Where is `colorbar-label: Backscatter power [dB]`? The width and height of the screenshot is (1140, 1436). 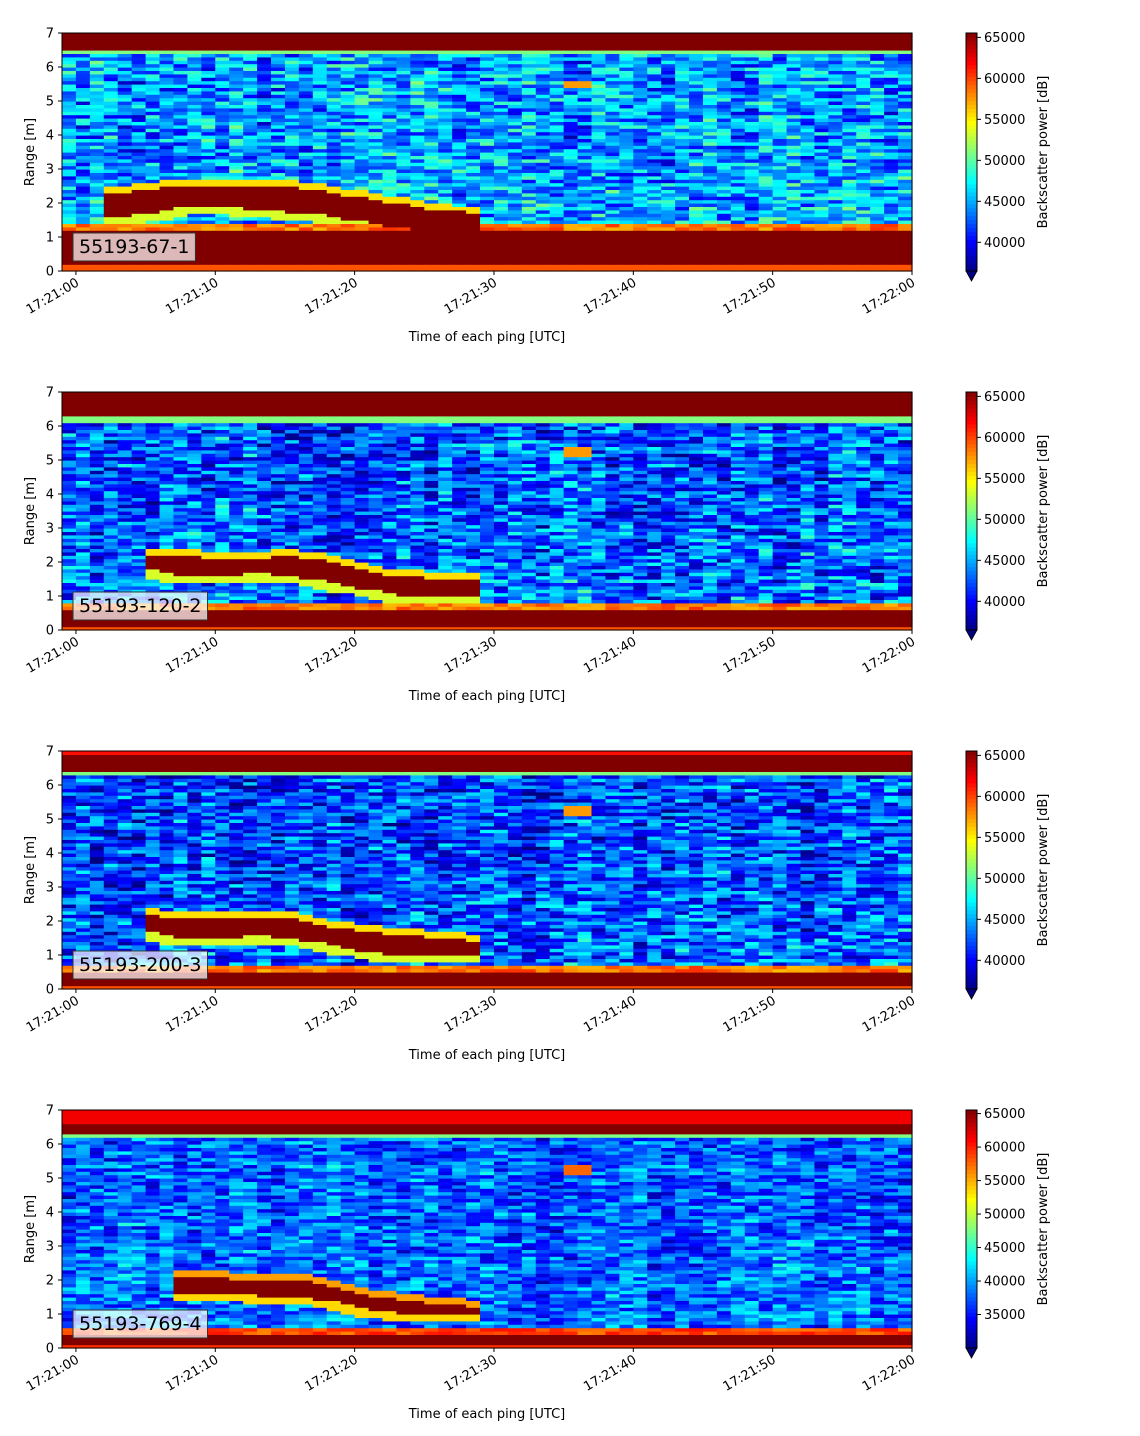
colorbar-label: Backscatter power [dB] is located at coordinates (1043, 152).